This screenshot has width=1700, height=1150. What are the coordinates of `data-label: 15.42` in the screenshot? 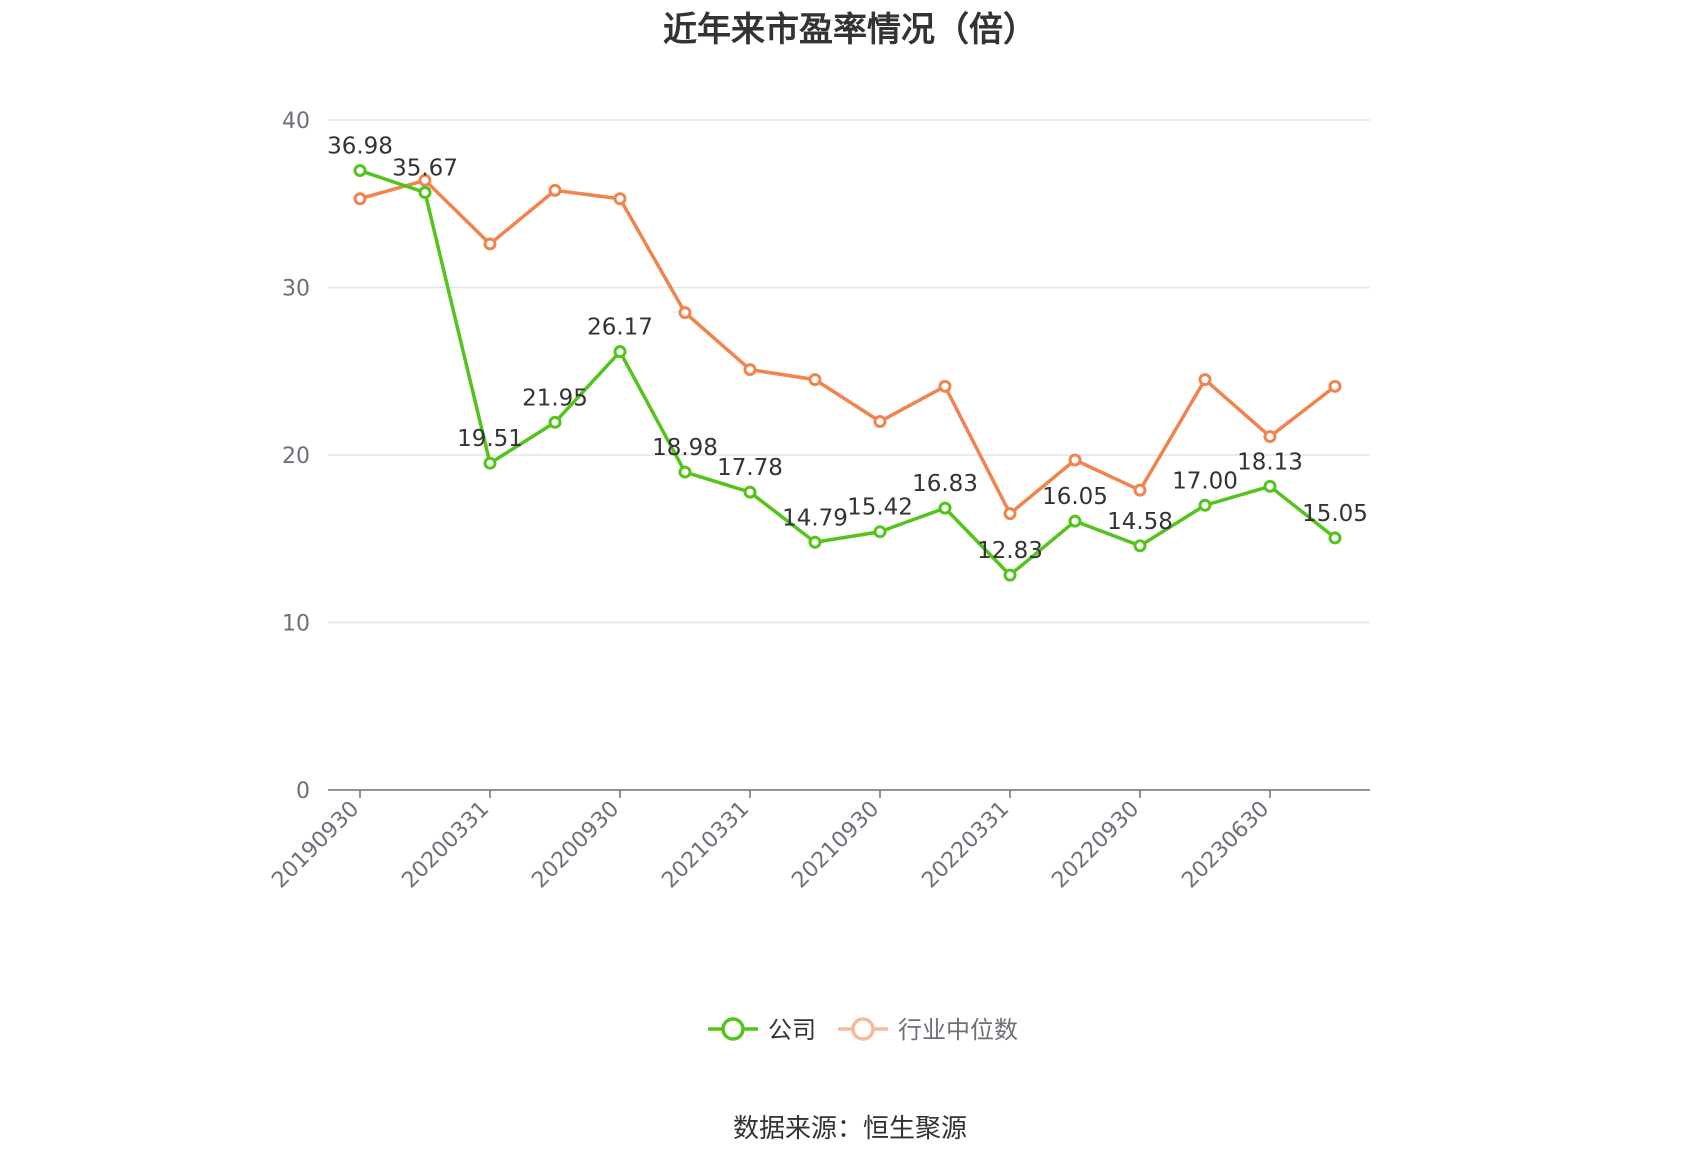 It's located at (880, 508).